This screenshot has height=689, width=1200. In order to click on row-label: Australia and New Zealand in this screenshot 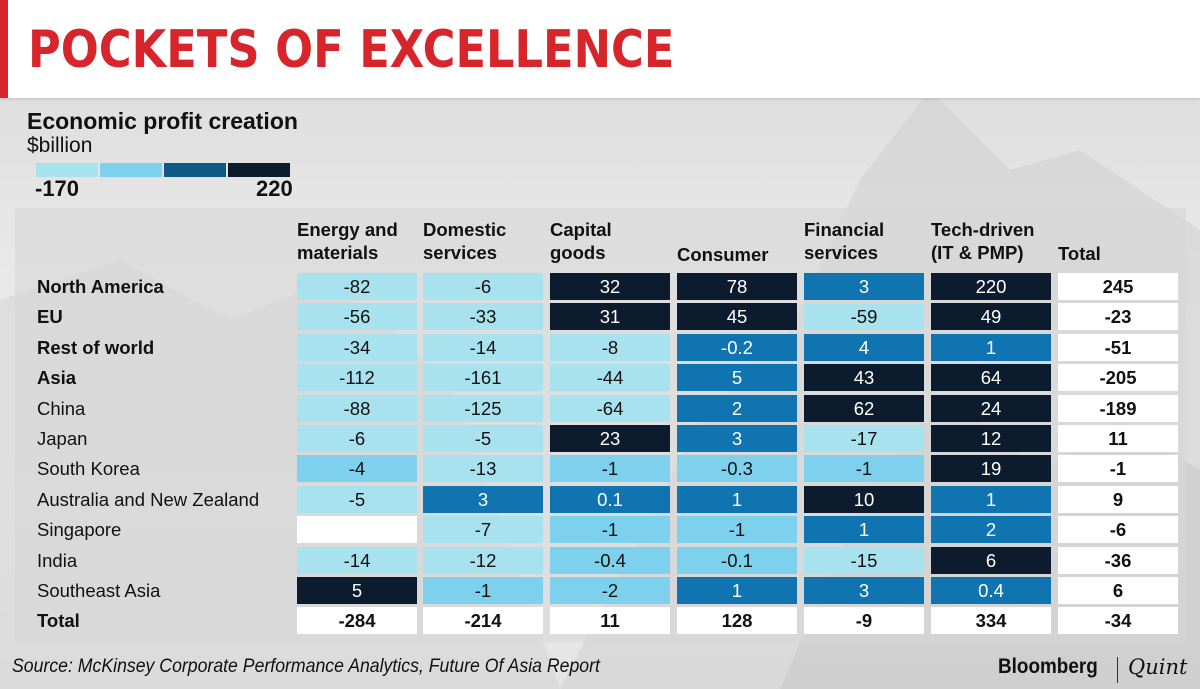, I will do `click(148, 499)`.